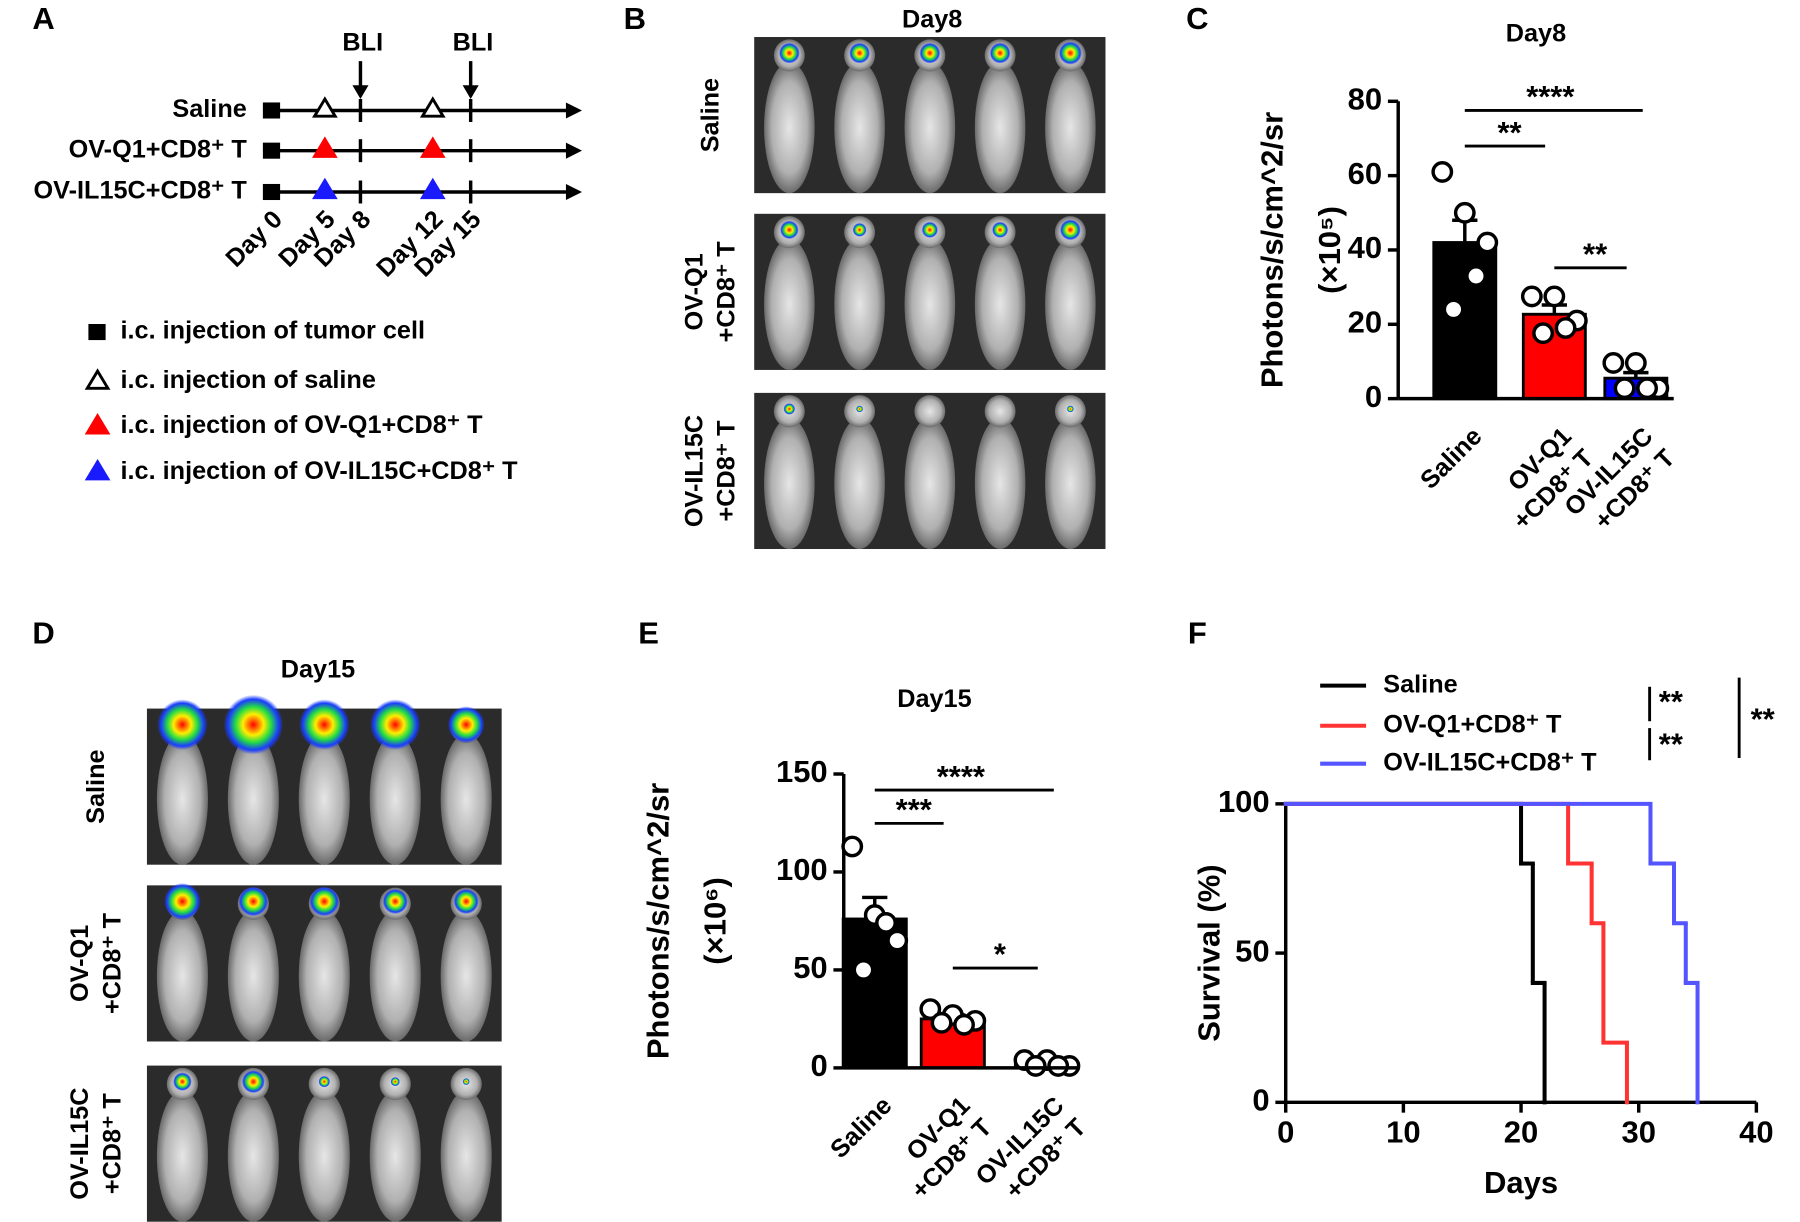 Image resolution: width=1800 pixels, height=1222 pixels. What do you see at coordinates (930, 411) in the screenshot?
I see `mouse-head` at bounding box center [930, 411].